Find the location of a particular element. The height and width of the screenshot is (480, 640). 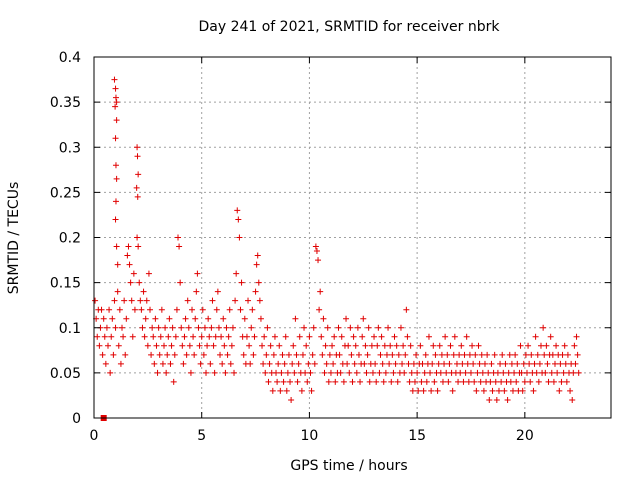

y-tick-label: 0.3 is located at coordinates (70, 148).